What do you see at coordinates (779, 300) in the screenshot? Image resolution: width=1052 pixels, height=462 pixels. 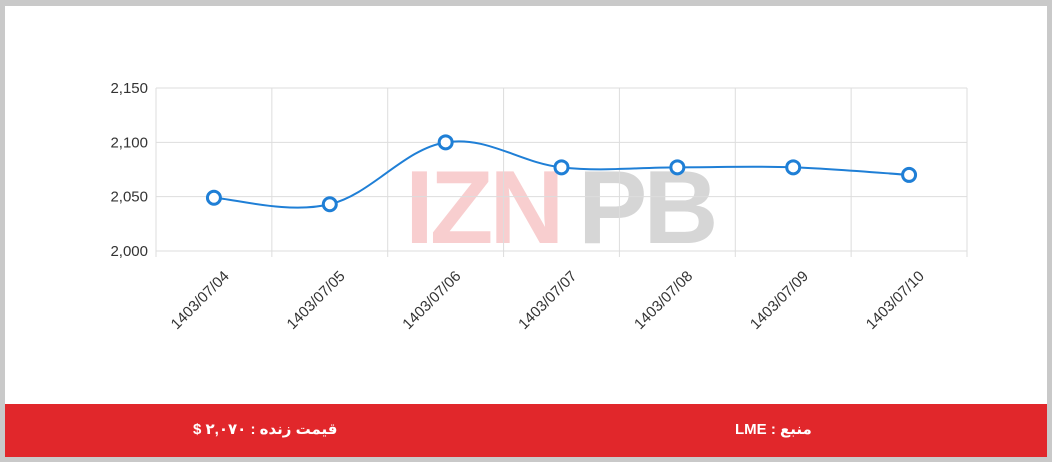 I see `x-tick-label: 1403/07/09` at bounding box center [779, 300].